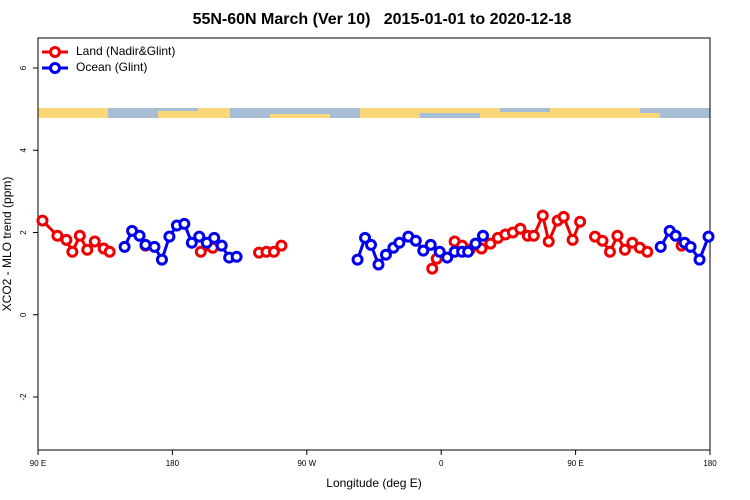 This screenshot has height=500, width=750. Describe the element at coordinates (111, 67) in the screenshot. I see `legend-label: Ocean (Glint)` at that location.